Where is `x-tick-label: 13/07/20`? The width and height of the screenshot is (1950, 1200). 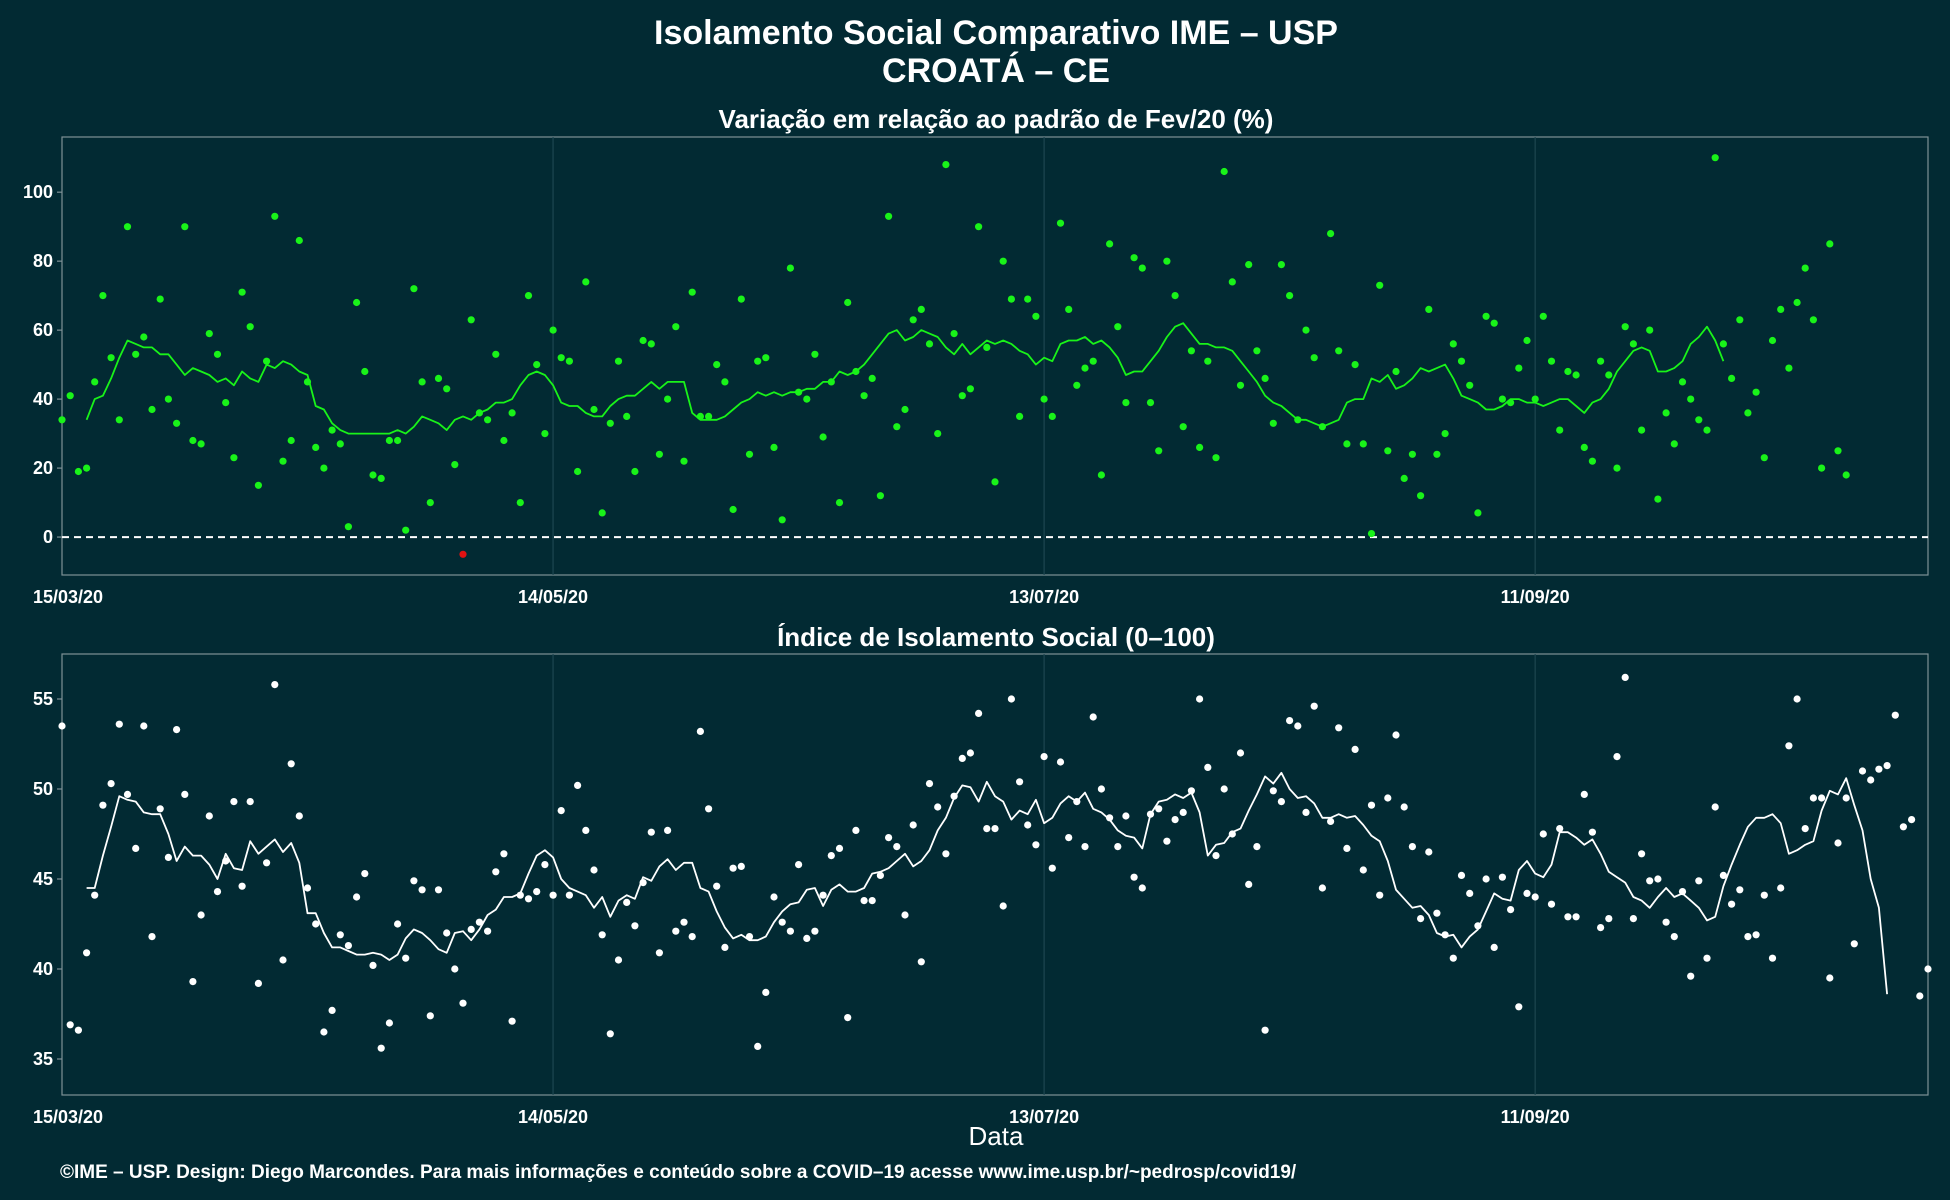
x-tick-label: 13/07/20 is located at coordinates (1044, 1117).